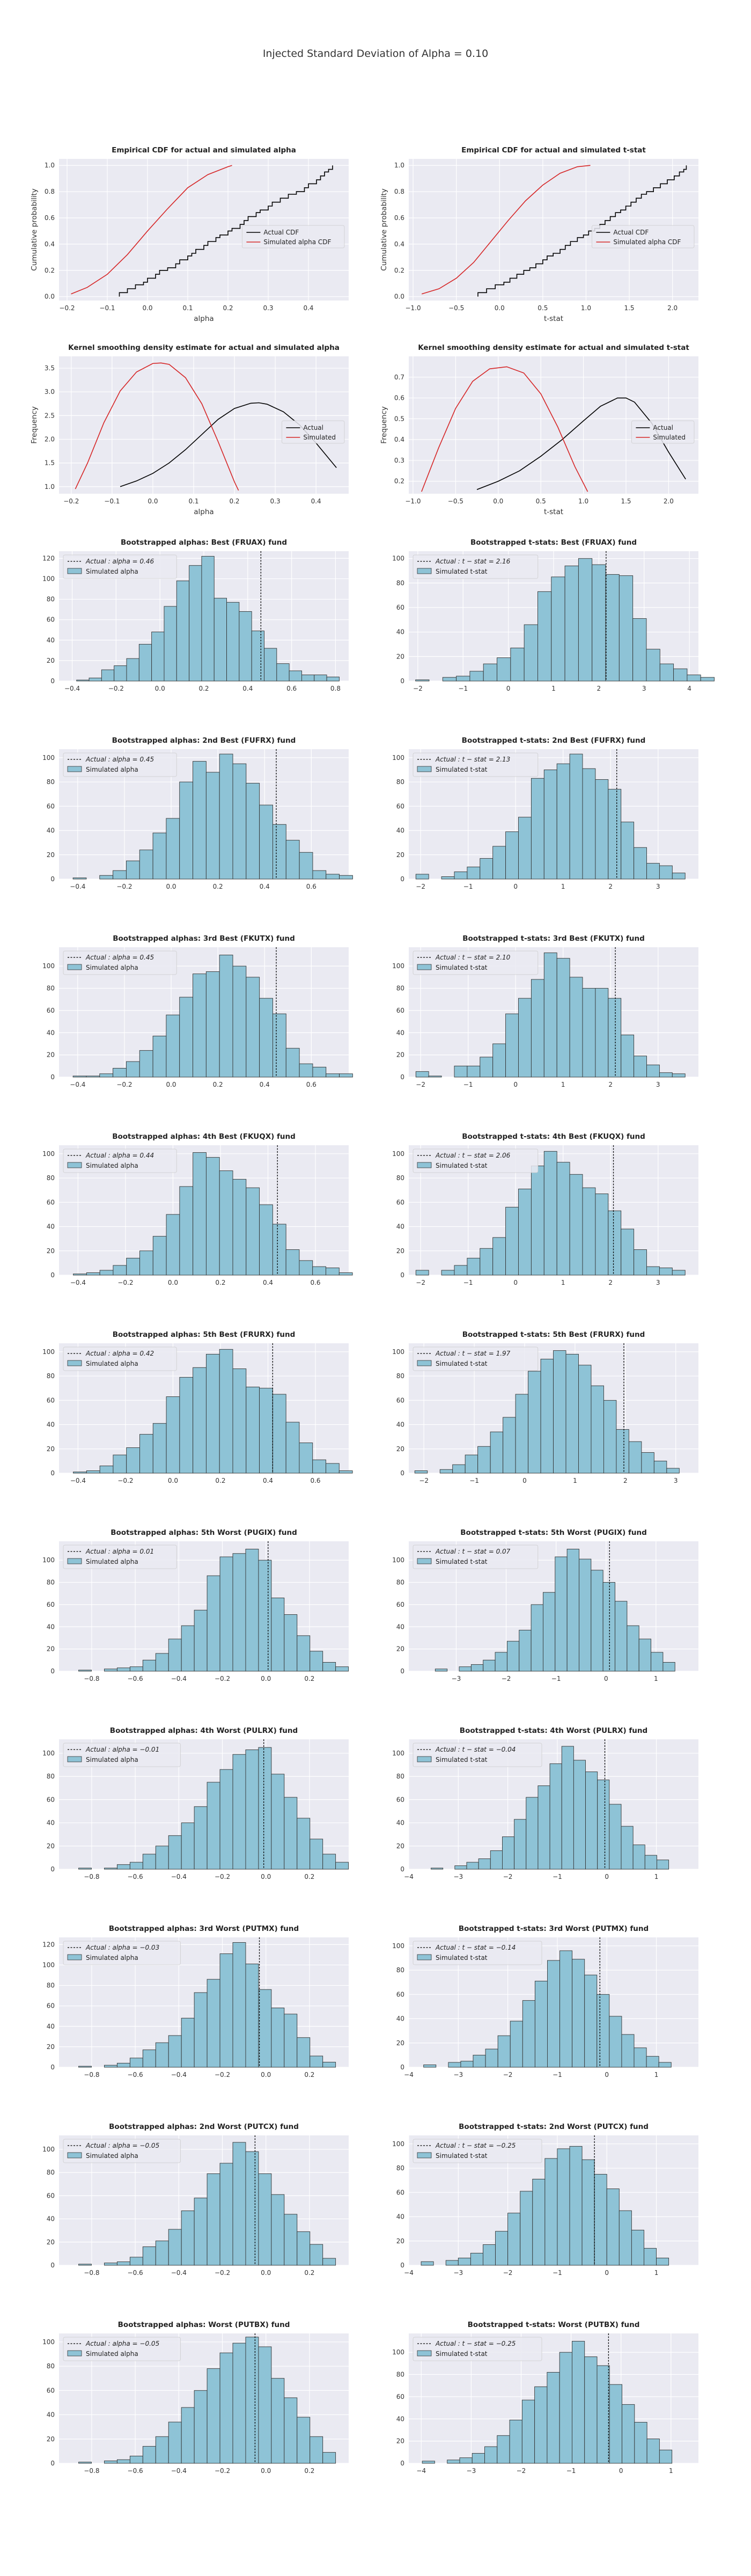 This screenshot has width=751, height=2576. Describe the element at coordinates (400, 1032) in the screenshot. I see `y-tick-label: 40` at that location.